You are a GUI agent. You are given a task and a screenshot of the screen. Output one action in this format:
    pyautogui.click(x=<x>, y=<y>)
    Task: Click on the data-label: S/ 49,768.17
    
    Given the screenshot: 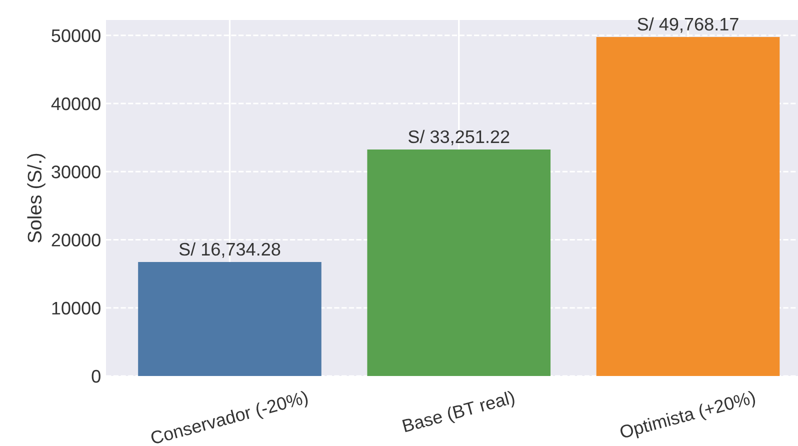 What is the action you would take?
    pyautogui.click(x=688, y=25)
    